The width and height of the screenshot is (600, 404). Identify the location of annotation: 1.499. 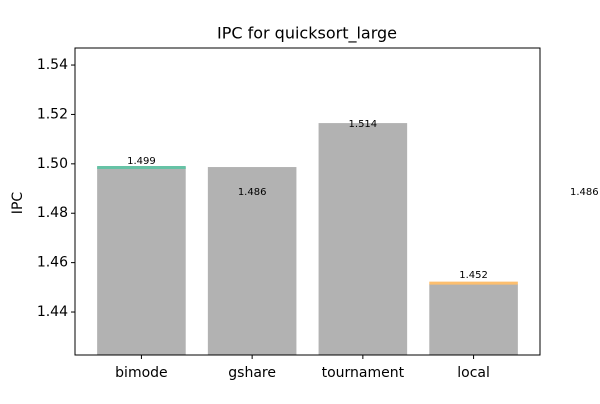
(141, 161).